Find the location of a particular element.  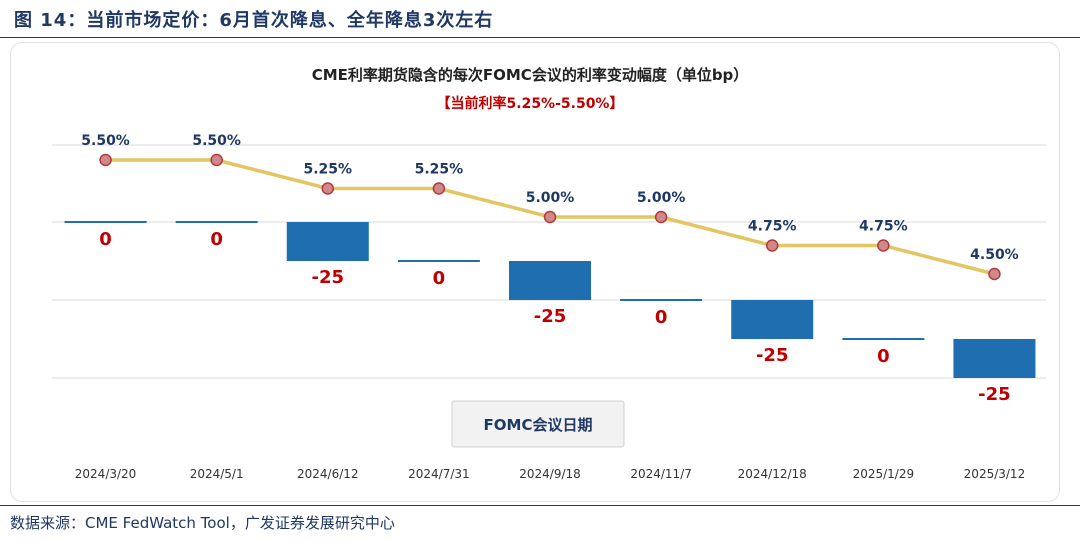

source-note: 数据来源：CME FedWatch Tool，广发证券发展研究中心 is located at coordinates (202, 523).